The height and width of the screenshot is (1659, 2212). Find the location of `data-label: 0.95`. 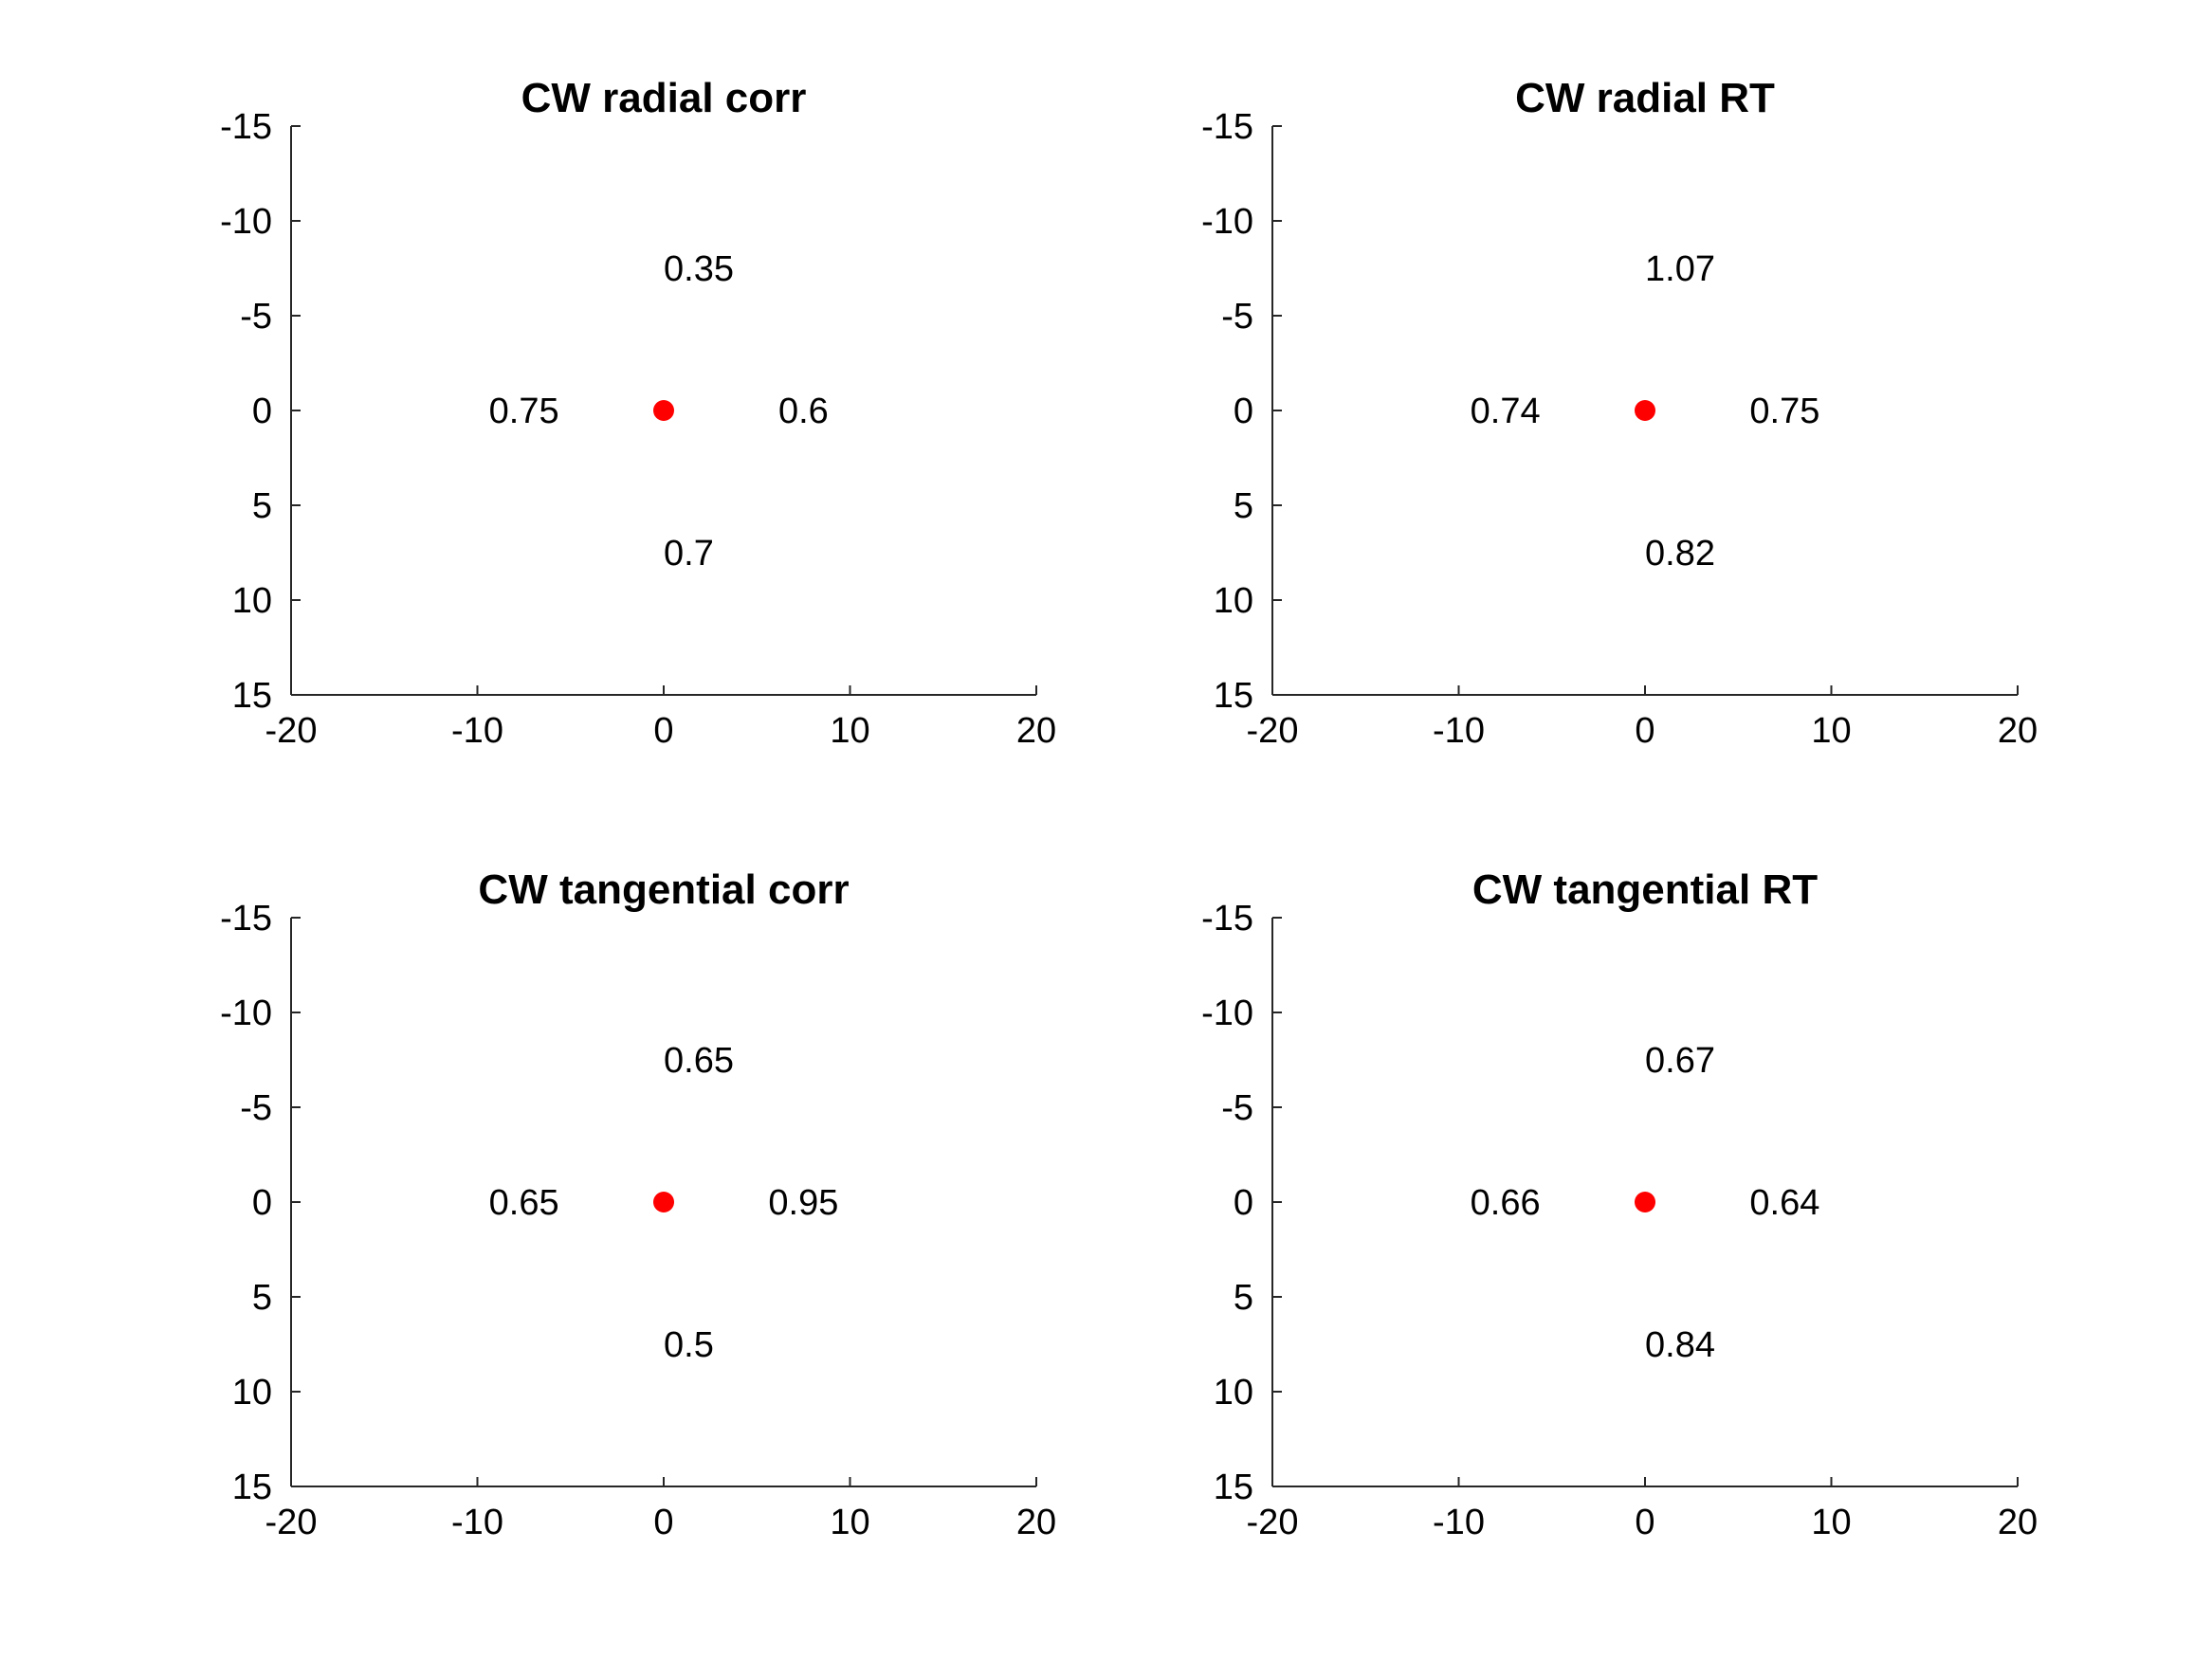

data-label: 0.95 is located at coordinates (803, 1203).